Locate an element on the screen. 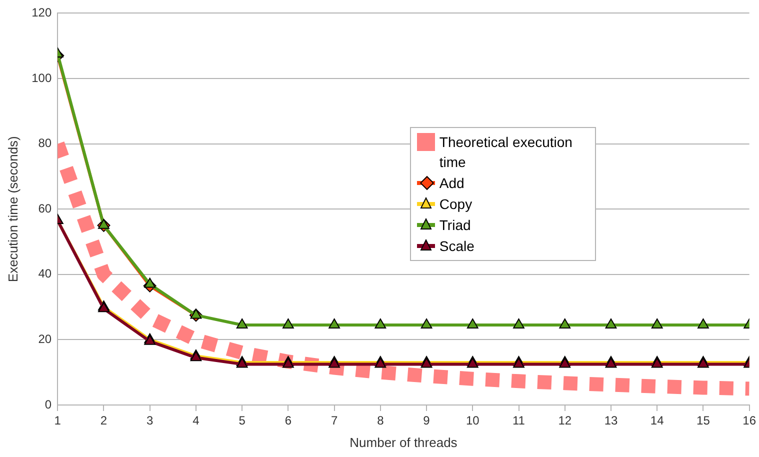 The width and height of the screenshot is (759, 457). x-tick-label: 9 is located at coordinates (426, 421).